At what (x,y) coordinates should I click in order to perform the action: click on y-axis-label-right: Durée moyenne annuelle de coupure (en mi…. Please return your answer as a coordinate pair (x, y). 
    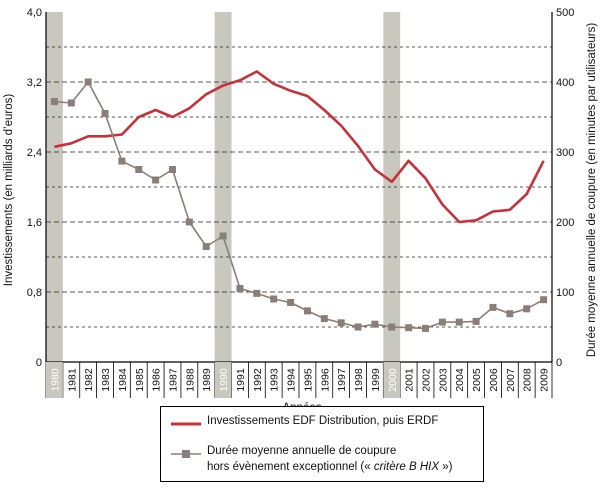
    Looking at the image, I should click on (592, 190).